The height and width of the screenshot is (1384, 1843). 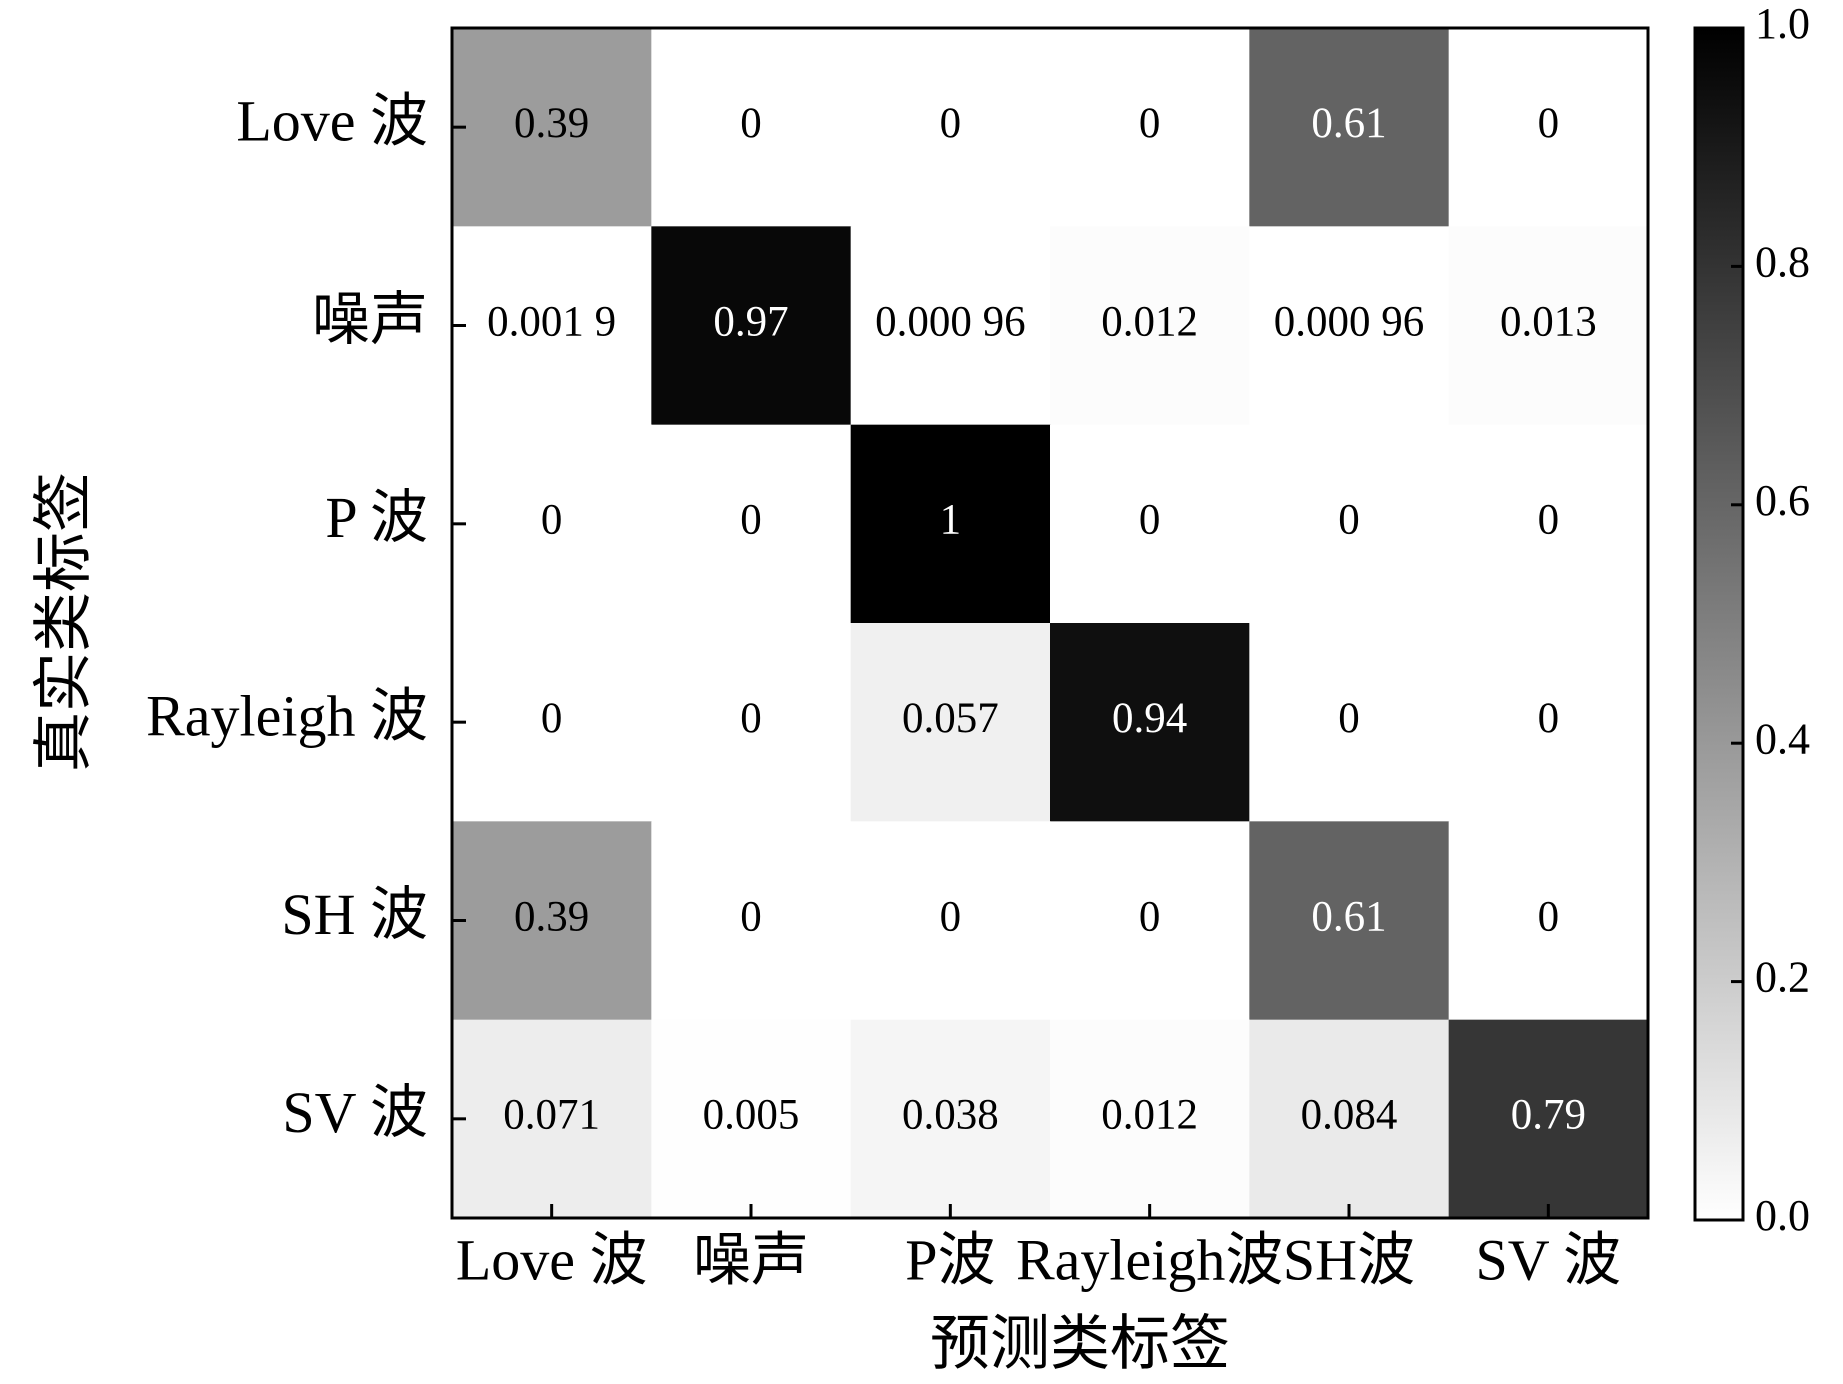 What do you see at coordinates (950, 718) in the screenshot?
I see `cell-value-label: 0.057` at bounding box center [950, 718].